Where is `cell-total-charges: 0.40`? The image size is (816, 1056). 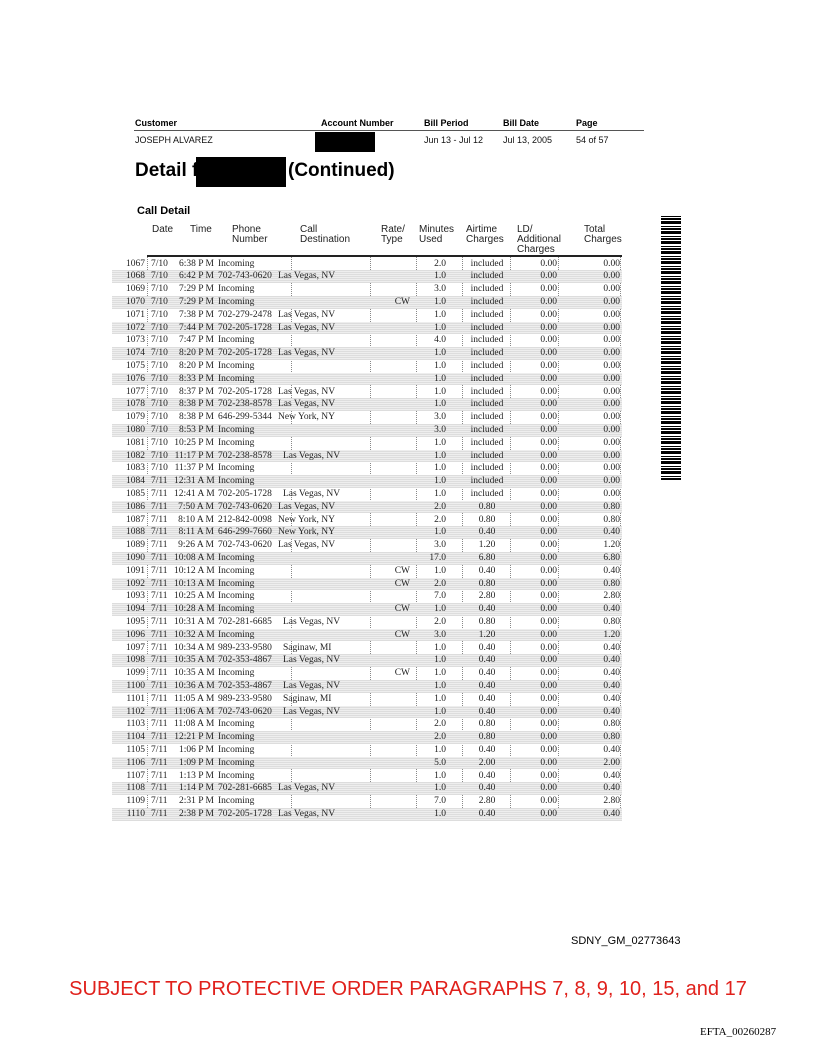 cell-total-charges: 0.40 is located at coordinates (611, 788).